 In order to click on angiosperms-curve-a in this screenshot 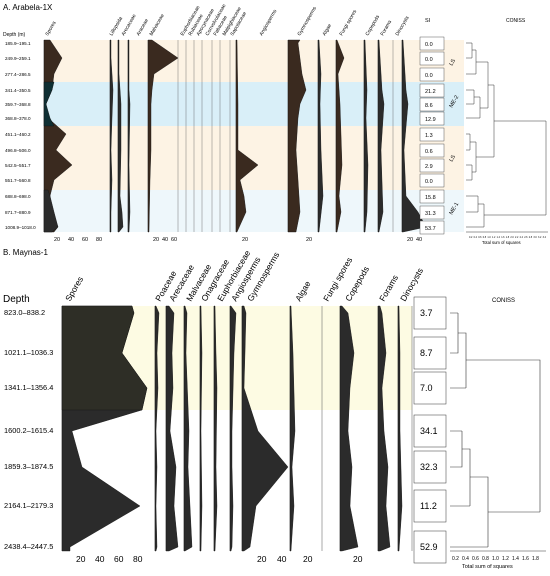, I will do `click(247, 136)`.